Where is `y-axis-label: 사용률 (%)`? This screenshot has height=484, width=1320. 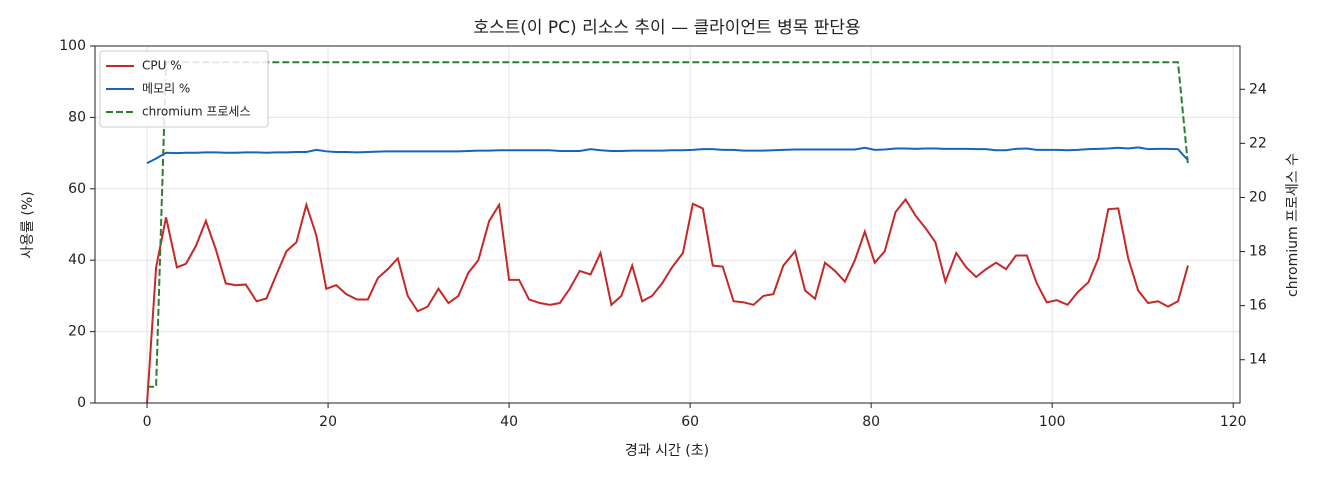
y-axis-label: 사용률 (%) is located at coordinates (28, 224).